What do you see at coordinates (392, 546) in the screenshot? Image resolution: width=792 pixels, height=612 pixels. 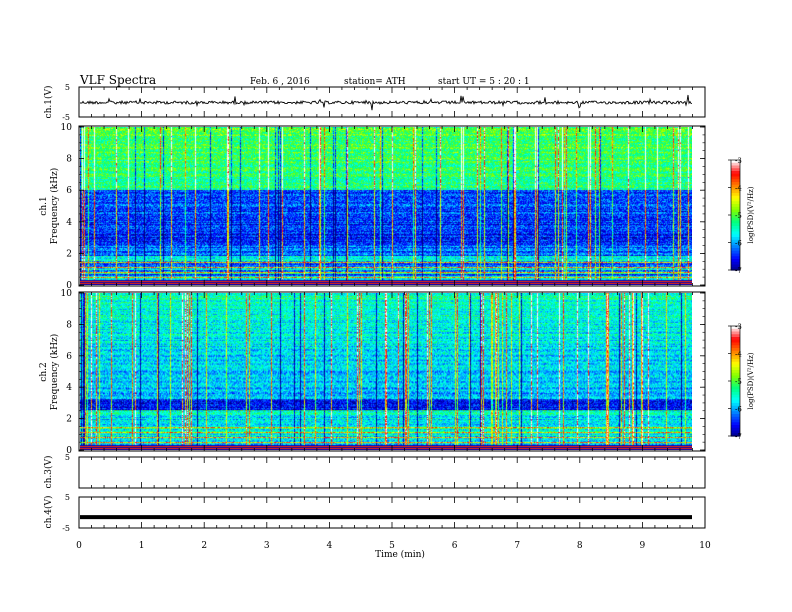 I see `x-tick-label: 5` at bounding box center [392, 546].